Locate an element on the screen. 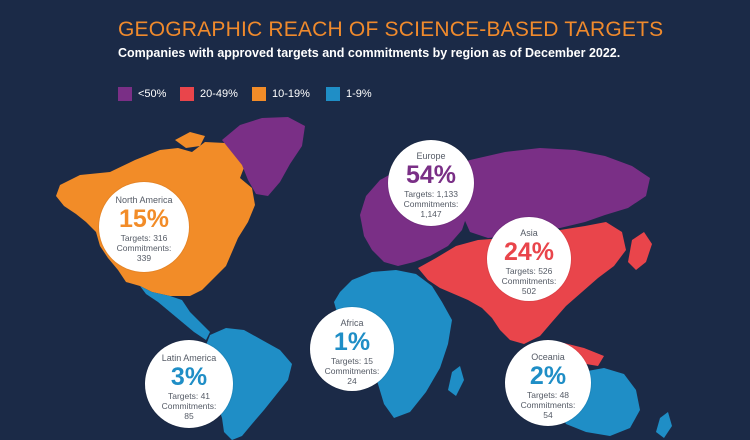  africa-bubble: Africa 1% Targets: 15 Commitments: 24 is located at coordinates (352, 349).